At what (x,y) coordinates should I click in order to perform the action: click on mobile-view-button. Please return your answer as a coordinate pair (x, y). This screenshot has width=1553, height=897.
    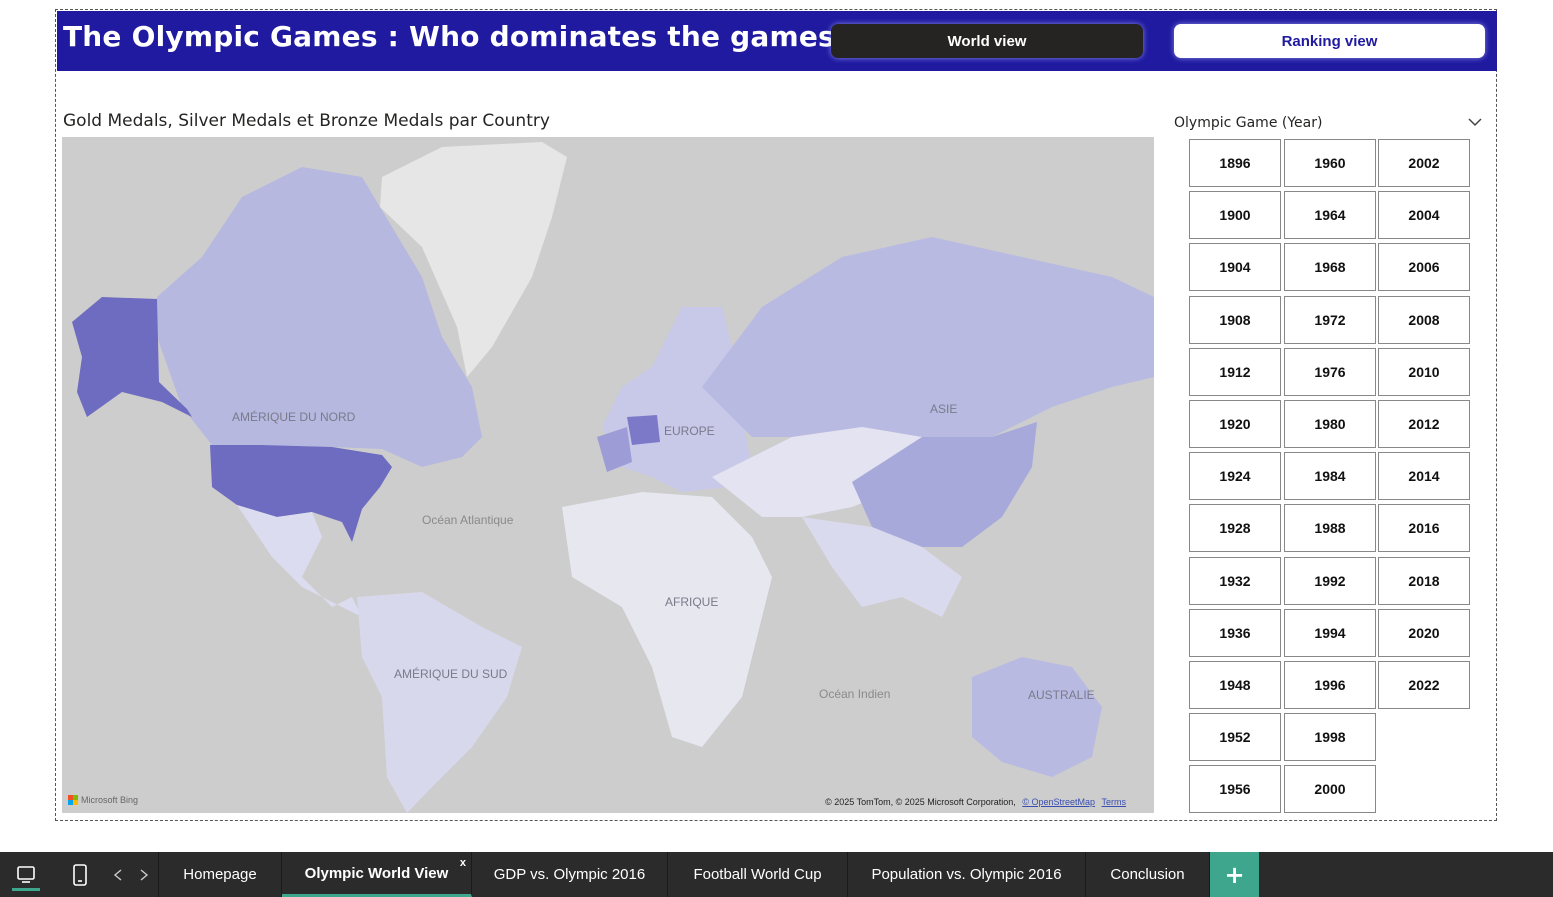
    Looking at the image, I should click on (80, 874).